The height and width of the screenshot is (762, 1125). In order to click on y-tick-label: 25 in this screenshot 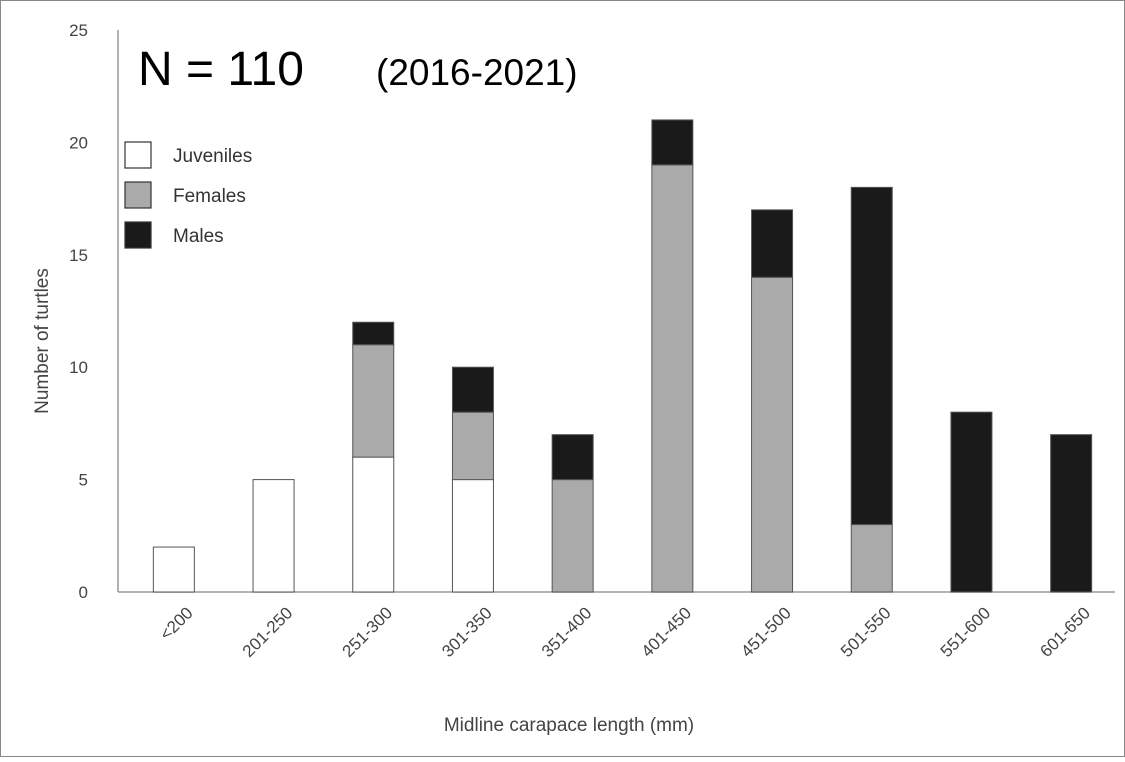, I will do `click(78, 30)`.